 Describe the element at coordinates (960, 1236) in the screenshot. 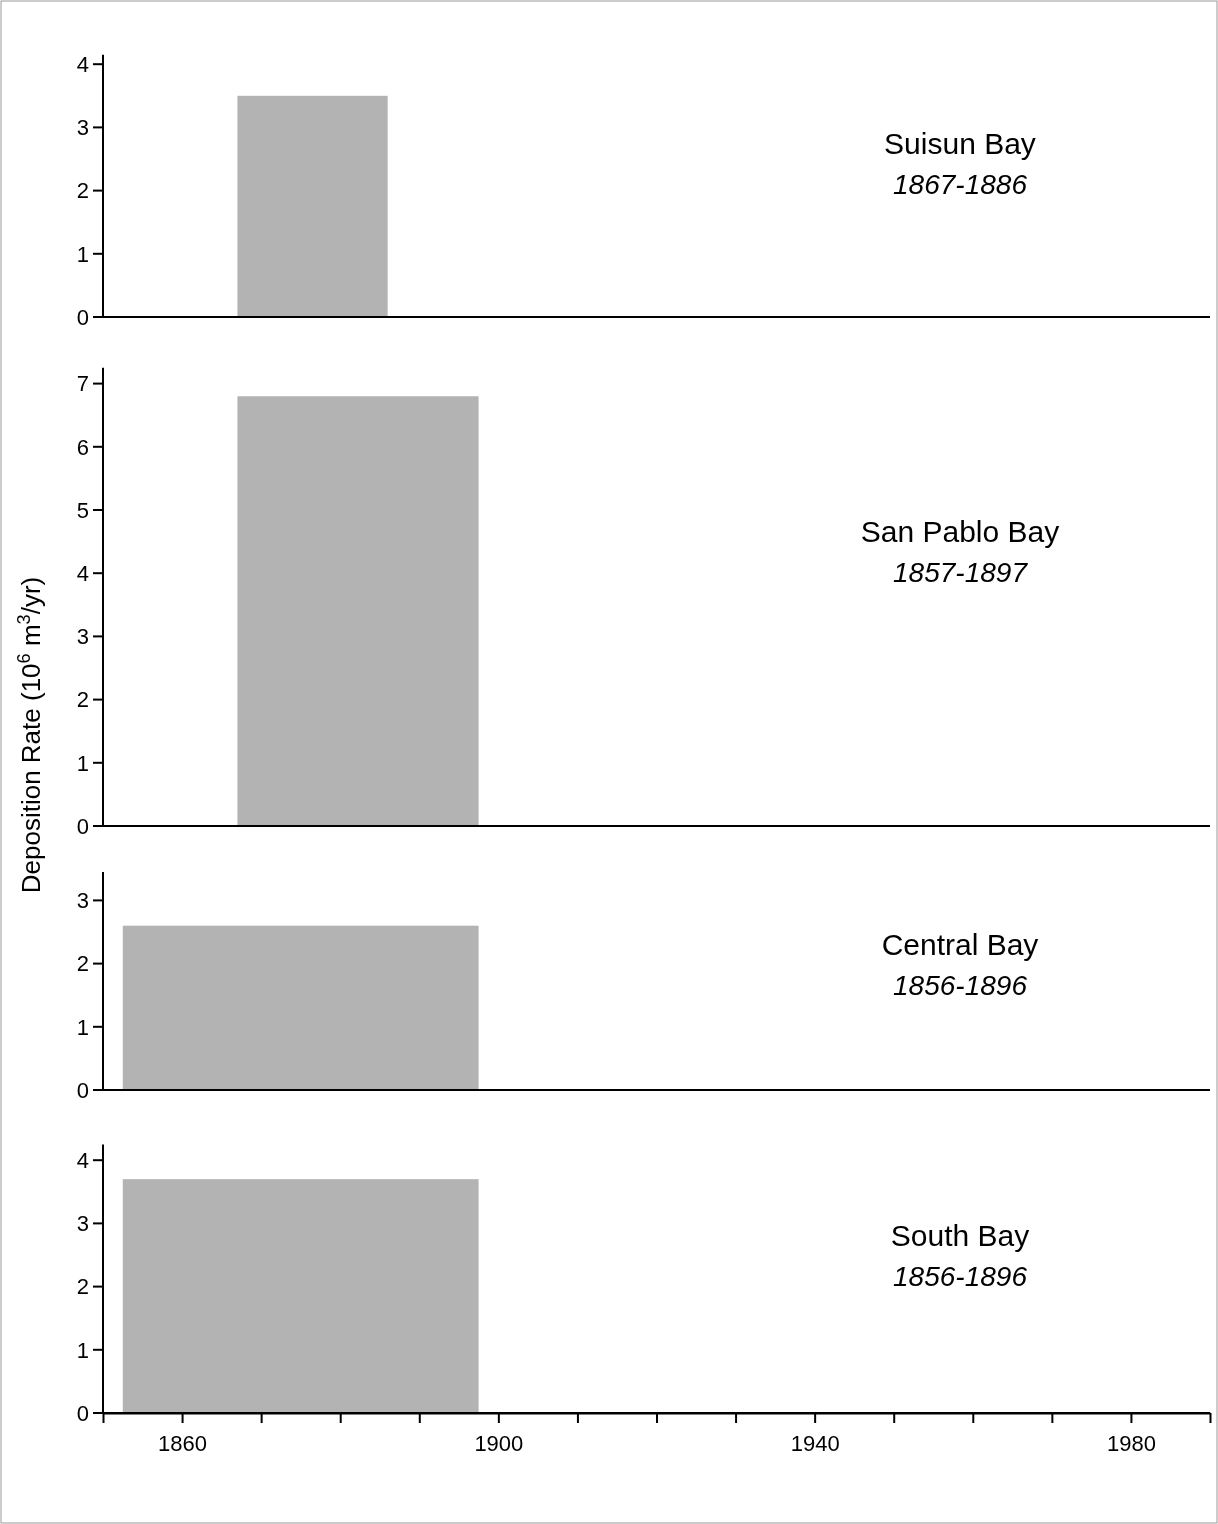

I see `text: South Bay` at that location.